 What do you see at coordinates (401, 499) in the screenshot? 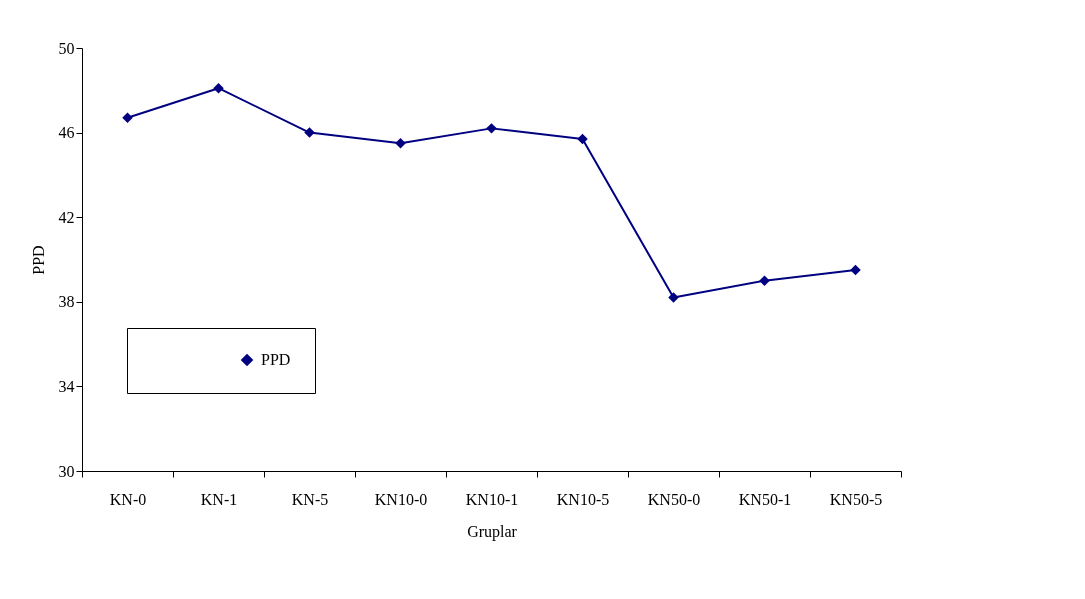
I see `x-tick-label: KN10-0` at bounding box center [401, 499].